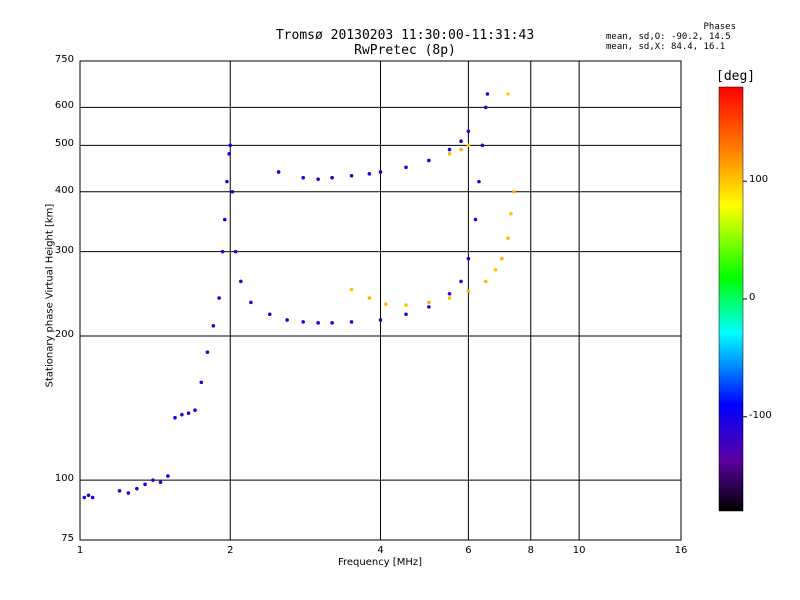  I want to click on y-tick-200: 200, so click(64, 334).